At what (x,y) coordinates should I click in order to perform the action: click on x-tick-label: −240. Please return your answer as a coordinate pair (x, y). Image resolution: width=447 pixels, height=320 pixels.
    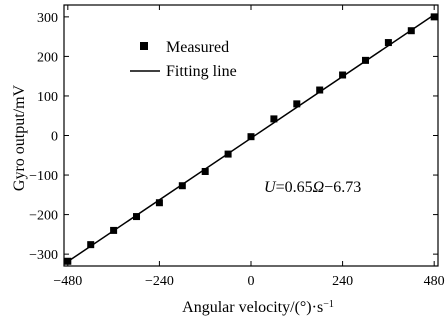
    Looking at the image, I should click on (159, 281).